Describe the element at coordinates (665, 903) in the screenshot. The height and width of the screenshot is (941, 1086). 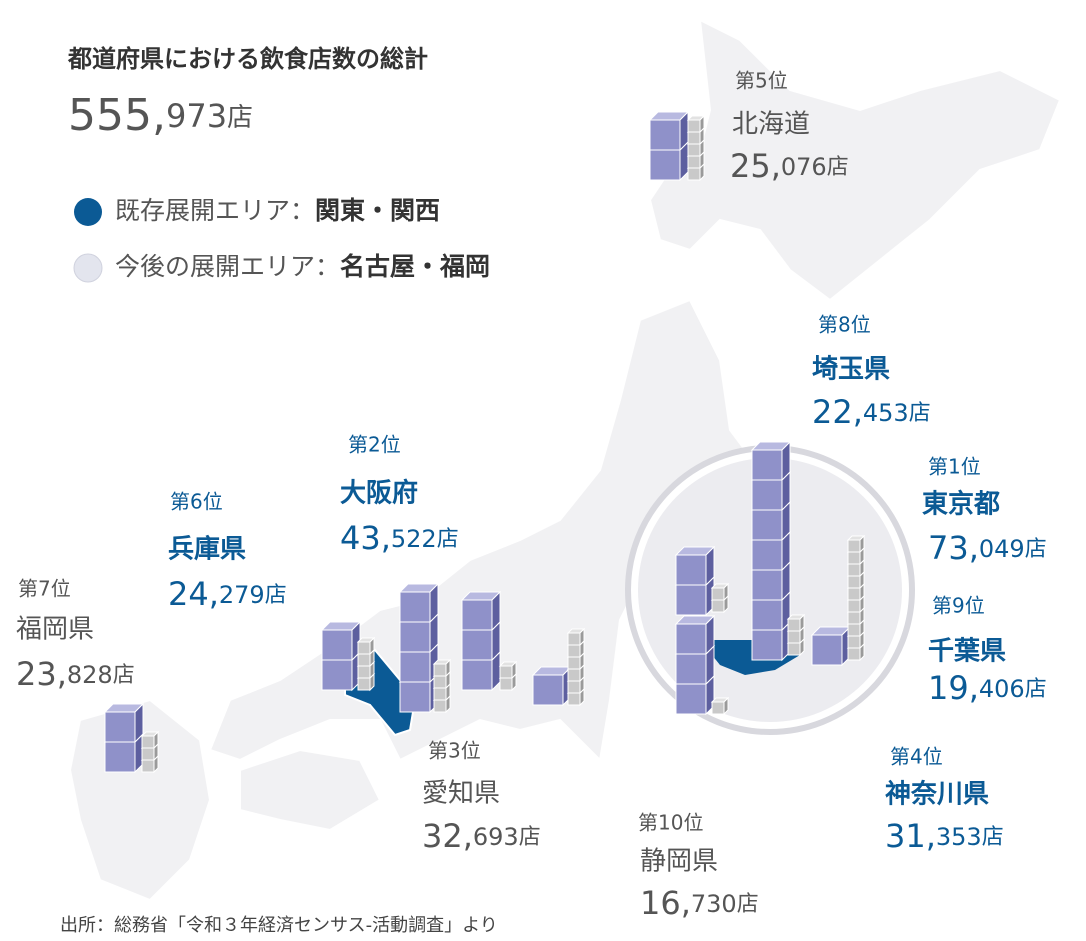
I see `count-big: 16,` at that location.